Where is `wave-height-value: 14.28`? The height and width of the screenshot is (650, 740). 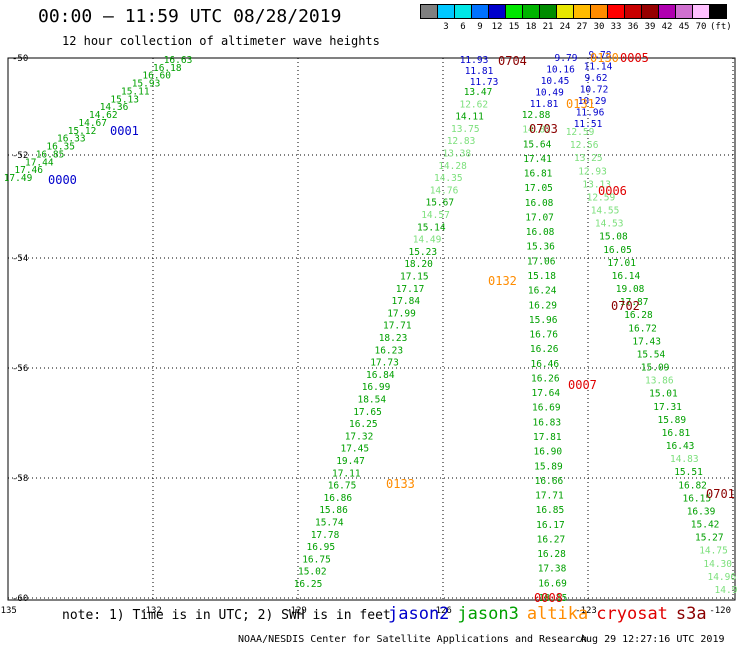 wave-height-value: 14.28 is located at coordinates (452, 166).